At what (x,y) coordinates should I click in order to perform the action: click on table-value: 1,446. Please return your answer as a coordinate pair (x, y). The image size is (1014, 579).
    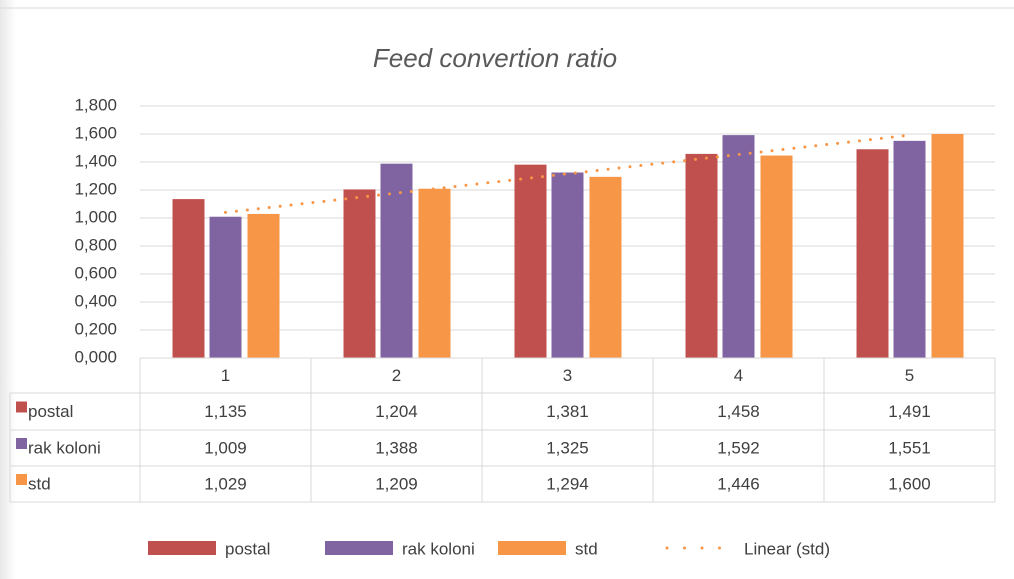
    Looking at the image, I should click on (738, 483).